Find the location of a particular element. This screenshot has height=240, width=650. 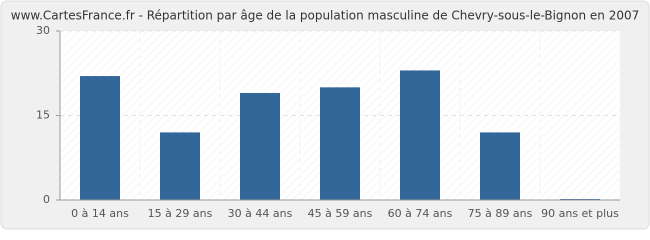

x-tick-label: 30 à 44 ans is located at coordinates (260, 213).